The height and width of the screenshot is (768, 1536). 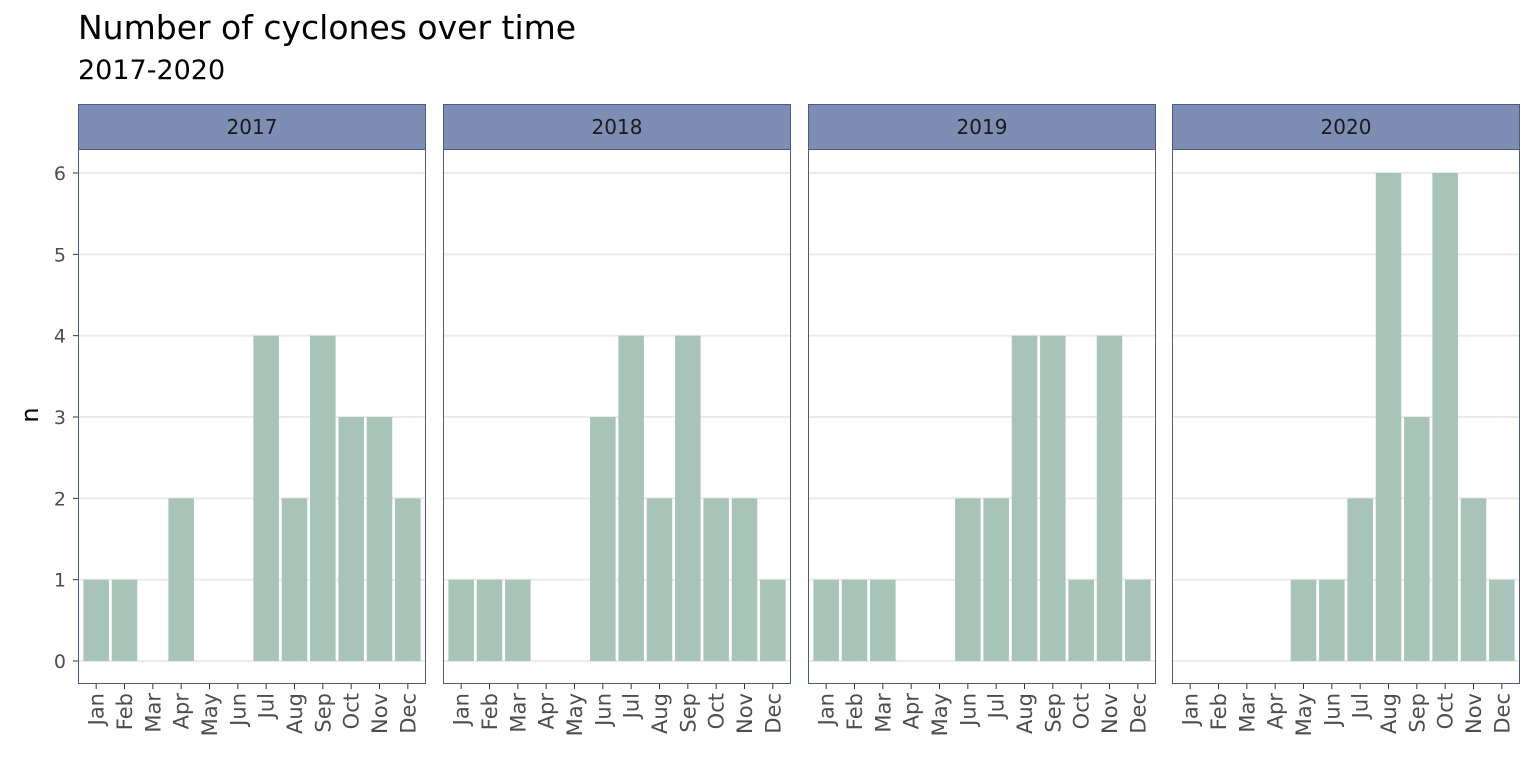 I want to click on y-tick-label: 3, so click(x=60, y=418).